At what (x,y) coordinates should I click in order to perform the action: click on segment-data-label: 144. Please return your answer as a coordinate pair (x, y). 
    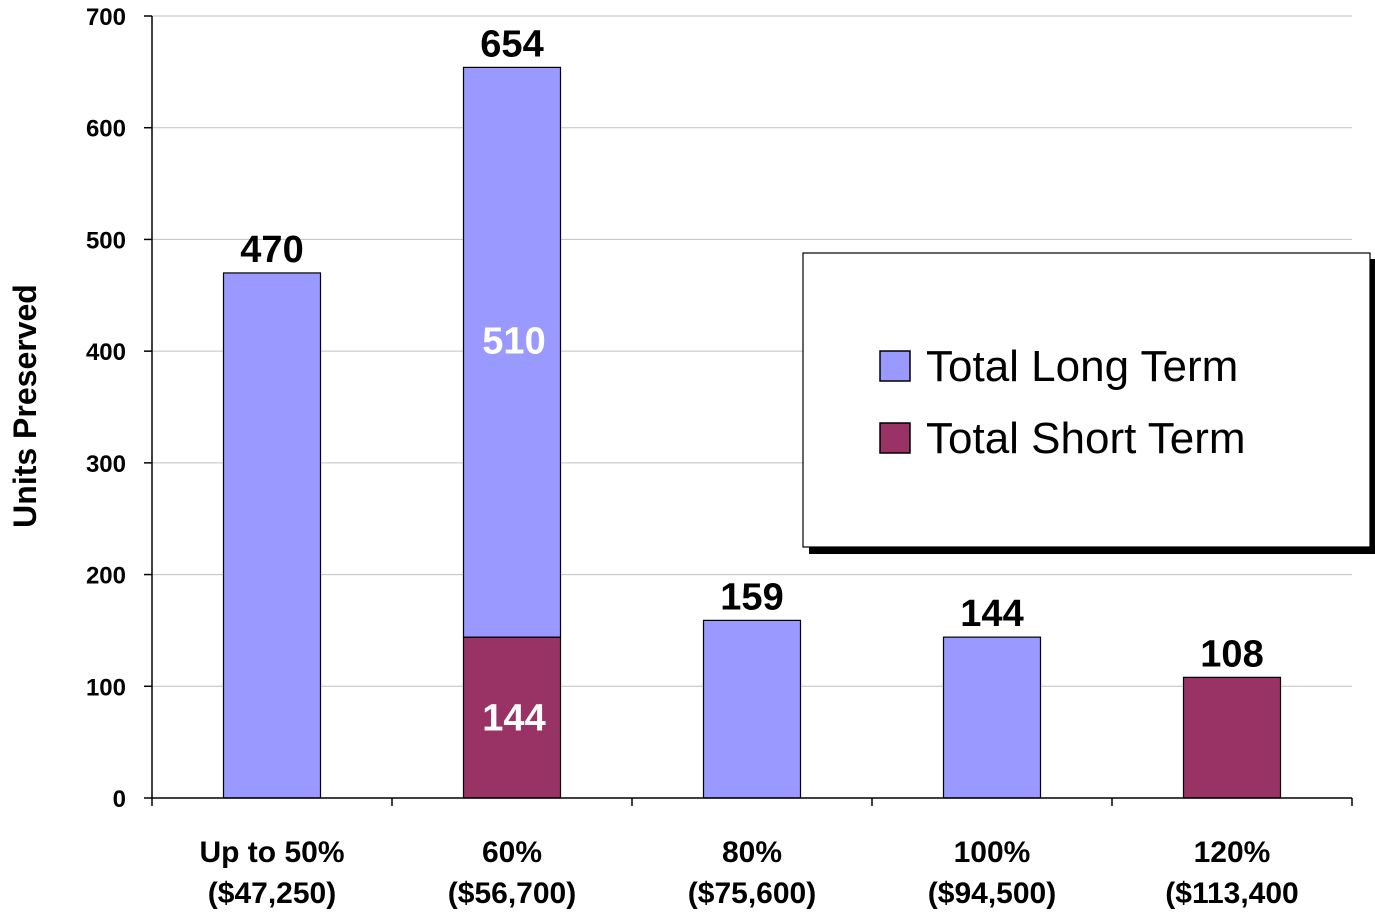
    Looking at the image, I should click on (513, 719).